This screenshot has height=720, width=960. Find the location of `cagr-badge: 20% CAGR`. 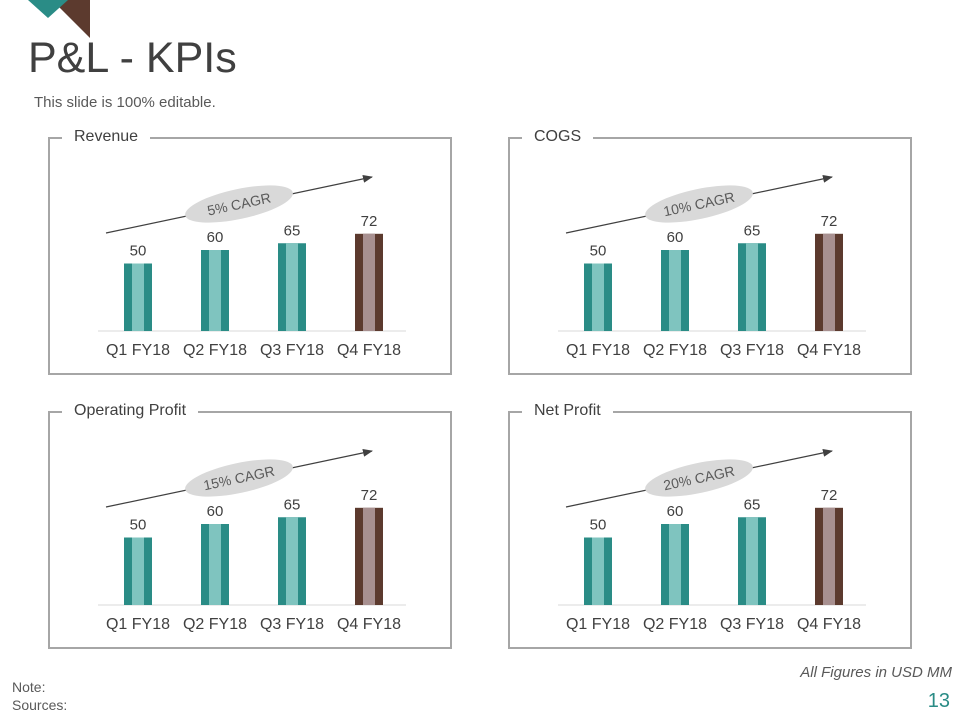

cagr-badge: 20% CAGR is located at coordinates (699, 478).